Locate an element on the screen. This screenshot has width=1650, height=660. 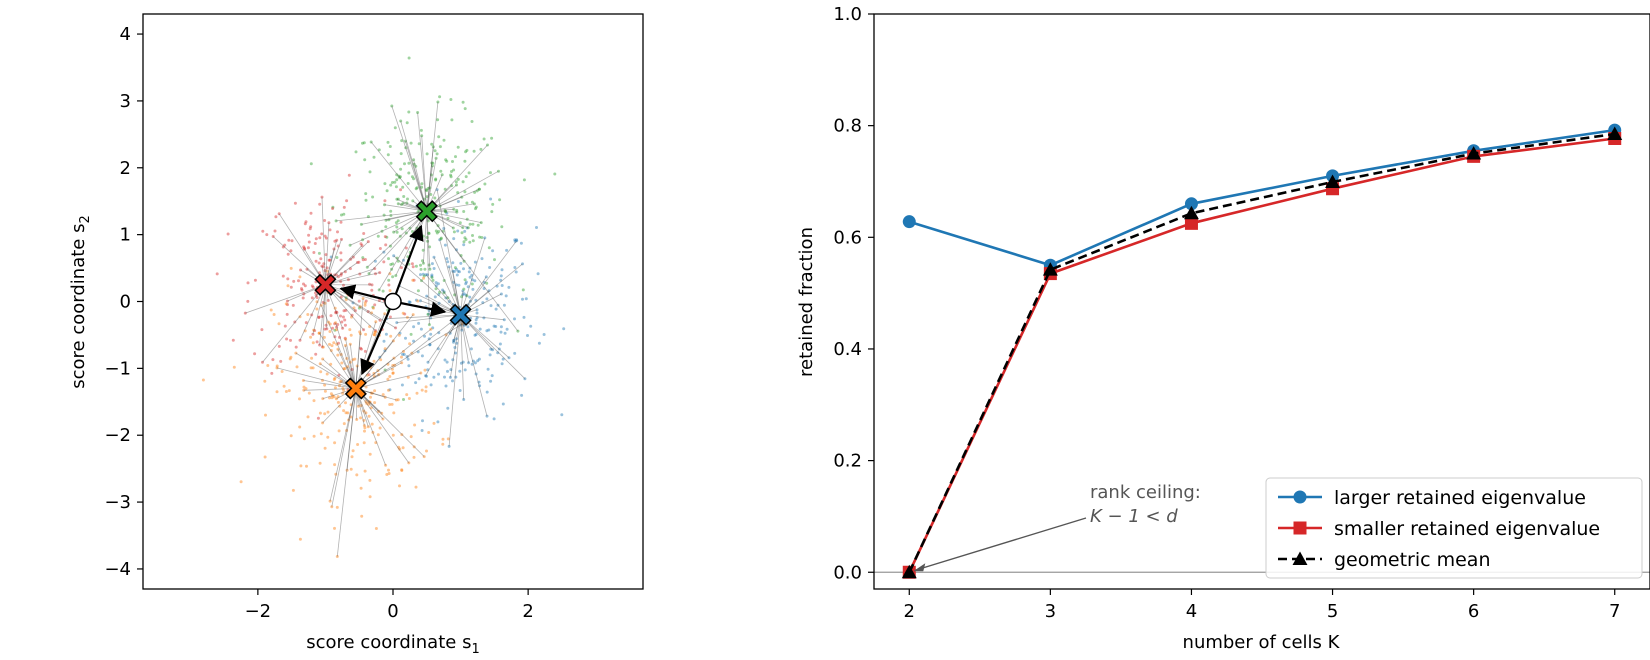
annotation-line-2: K − 1 < d is located at coordinates (1134, 516).